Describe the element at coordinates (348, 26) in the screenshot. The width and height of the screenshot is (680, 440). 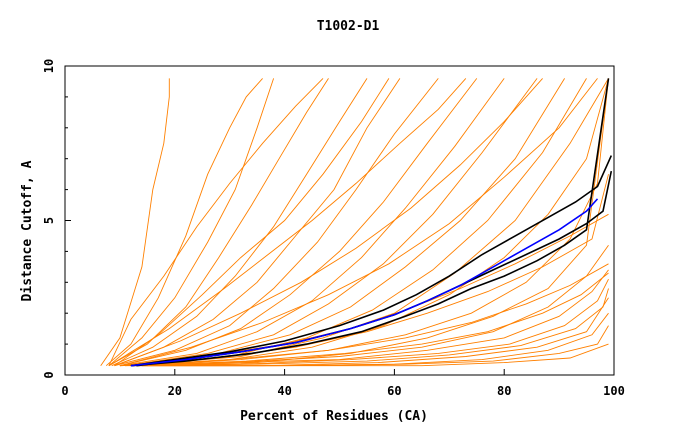
I see `chart-title: T1002-D1` at that location.